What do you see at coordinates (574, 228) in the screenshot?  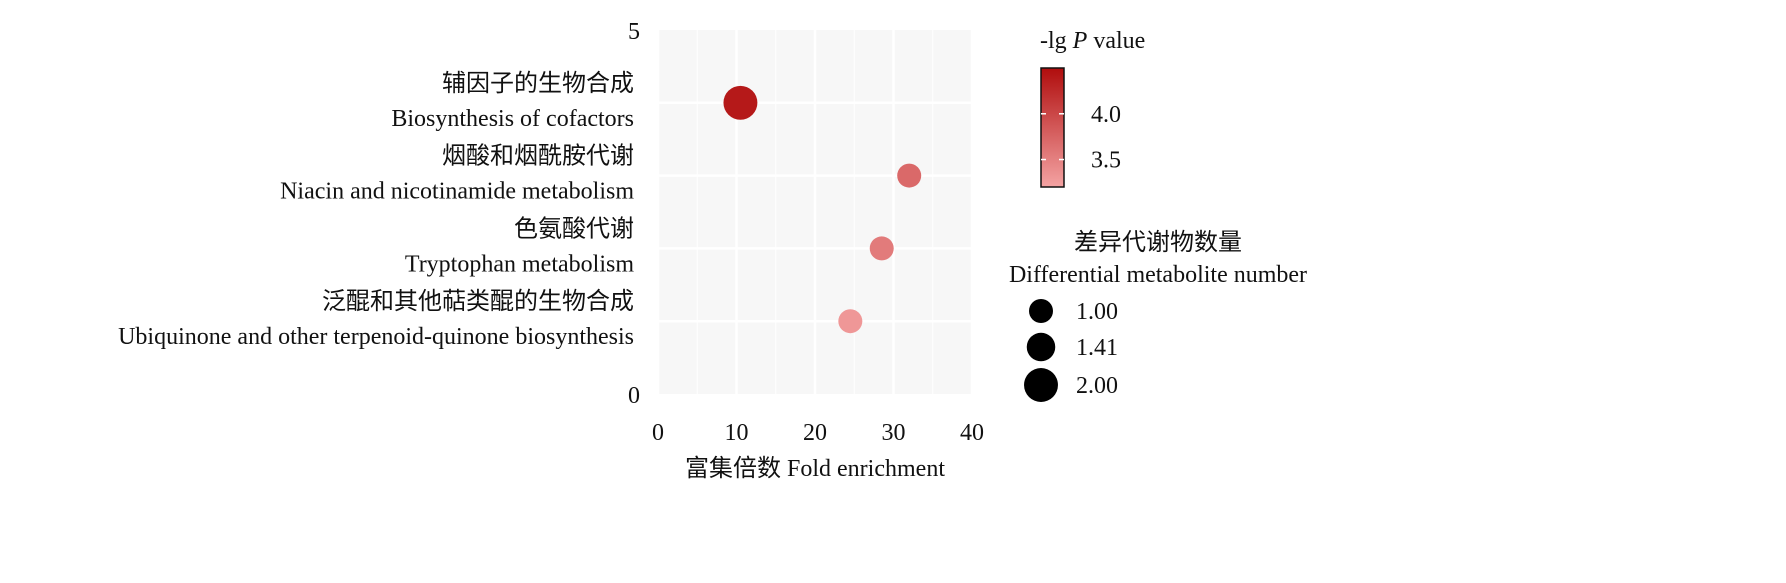 I see `category-label-cn: 色氨酸代谢` at bounding box center [574, 228].